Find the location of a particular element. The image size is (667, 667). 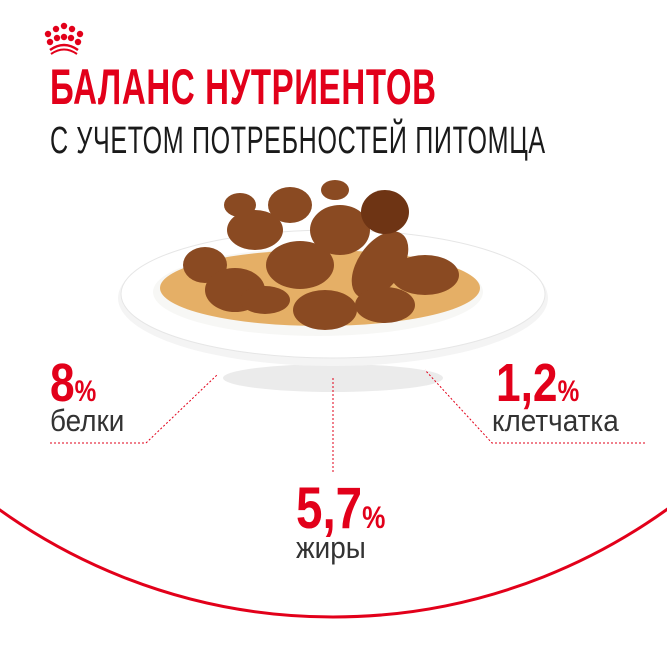

leader-line-protein is located at coordinates (134, 408).